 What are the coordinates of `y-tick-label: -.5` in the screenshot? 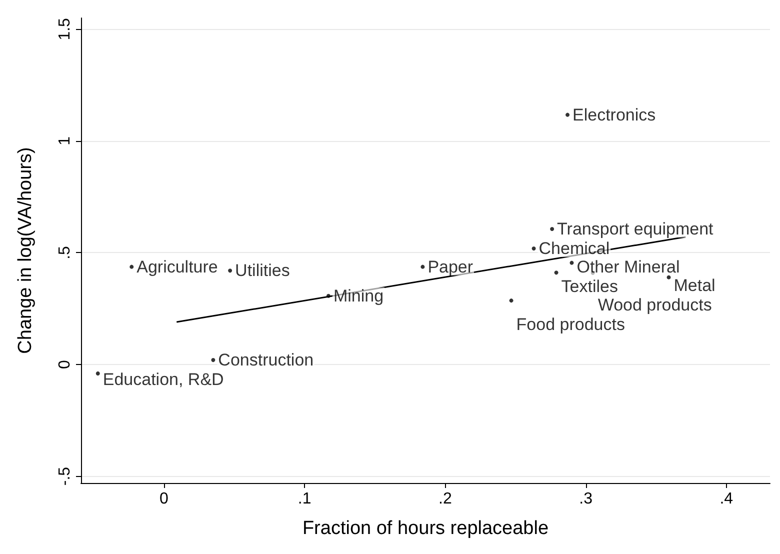 It's located at (65, 476).